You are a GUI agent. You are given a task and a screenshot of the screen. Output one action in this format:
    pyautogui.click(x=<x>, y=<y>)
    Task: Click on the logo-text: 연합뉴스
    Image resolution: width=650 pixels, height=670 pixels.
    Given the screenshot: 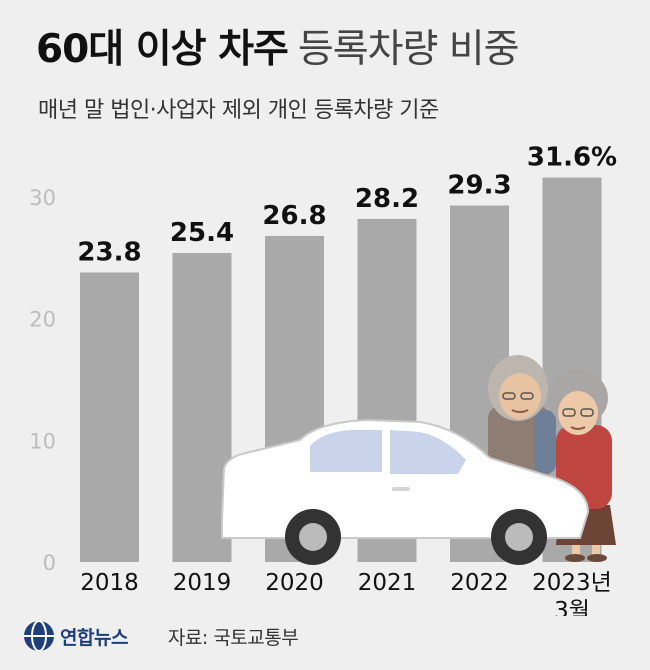 What is the action you would take?
    pyautogui.click(x=94, y=637)
    